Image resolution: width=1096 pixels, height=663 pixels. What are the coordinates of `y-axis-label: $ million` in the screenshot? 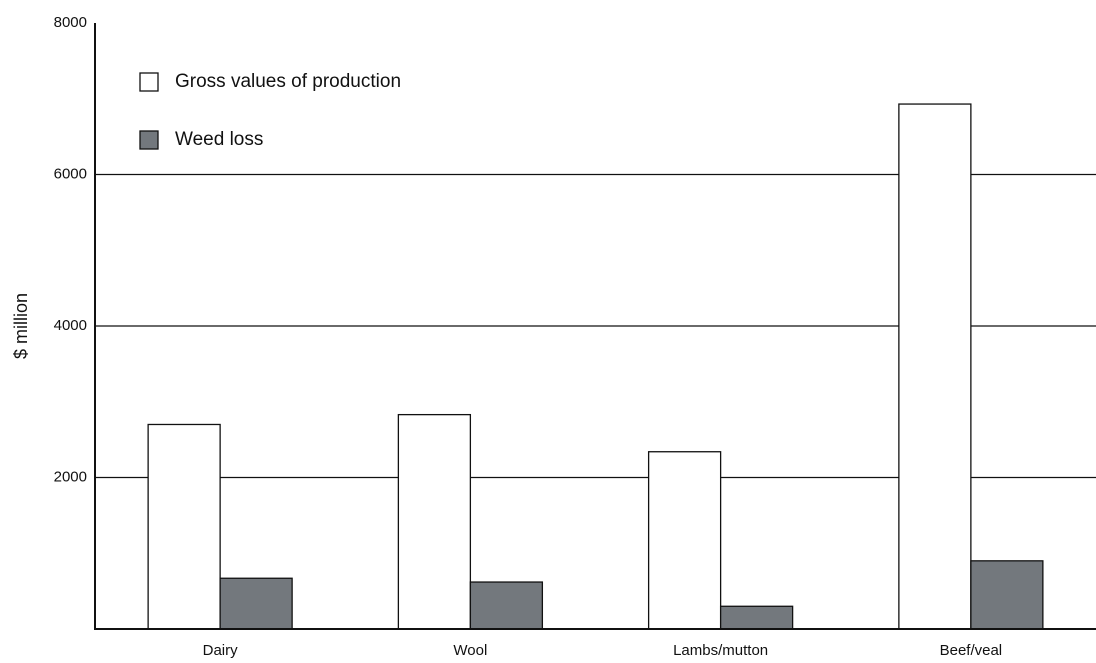 It's located at (21, 326).